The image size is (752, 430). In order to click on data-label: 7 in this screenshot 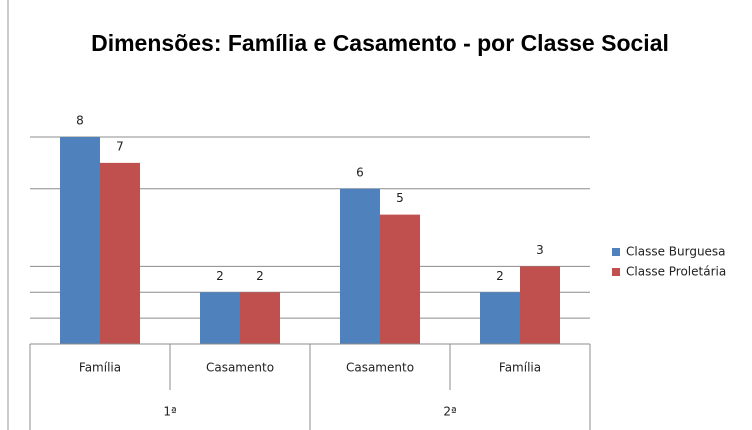, I will do `click(120, 146)`.